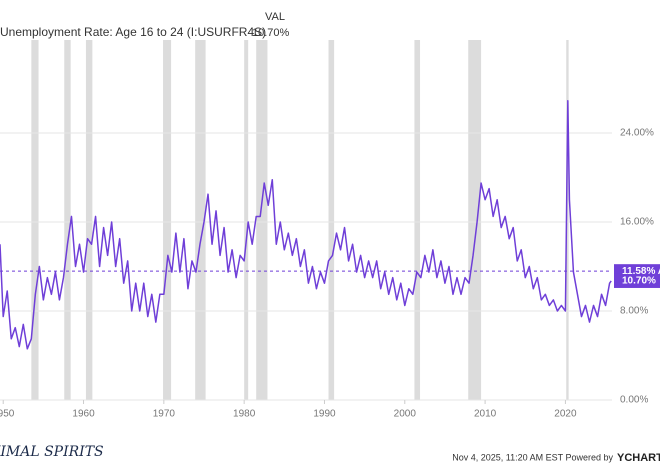 This screenshot has height=470, width=660. I want to click on logo: ANIMAL SPIRITS, so click(52, 452).